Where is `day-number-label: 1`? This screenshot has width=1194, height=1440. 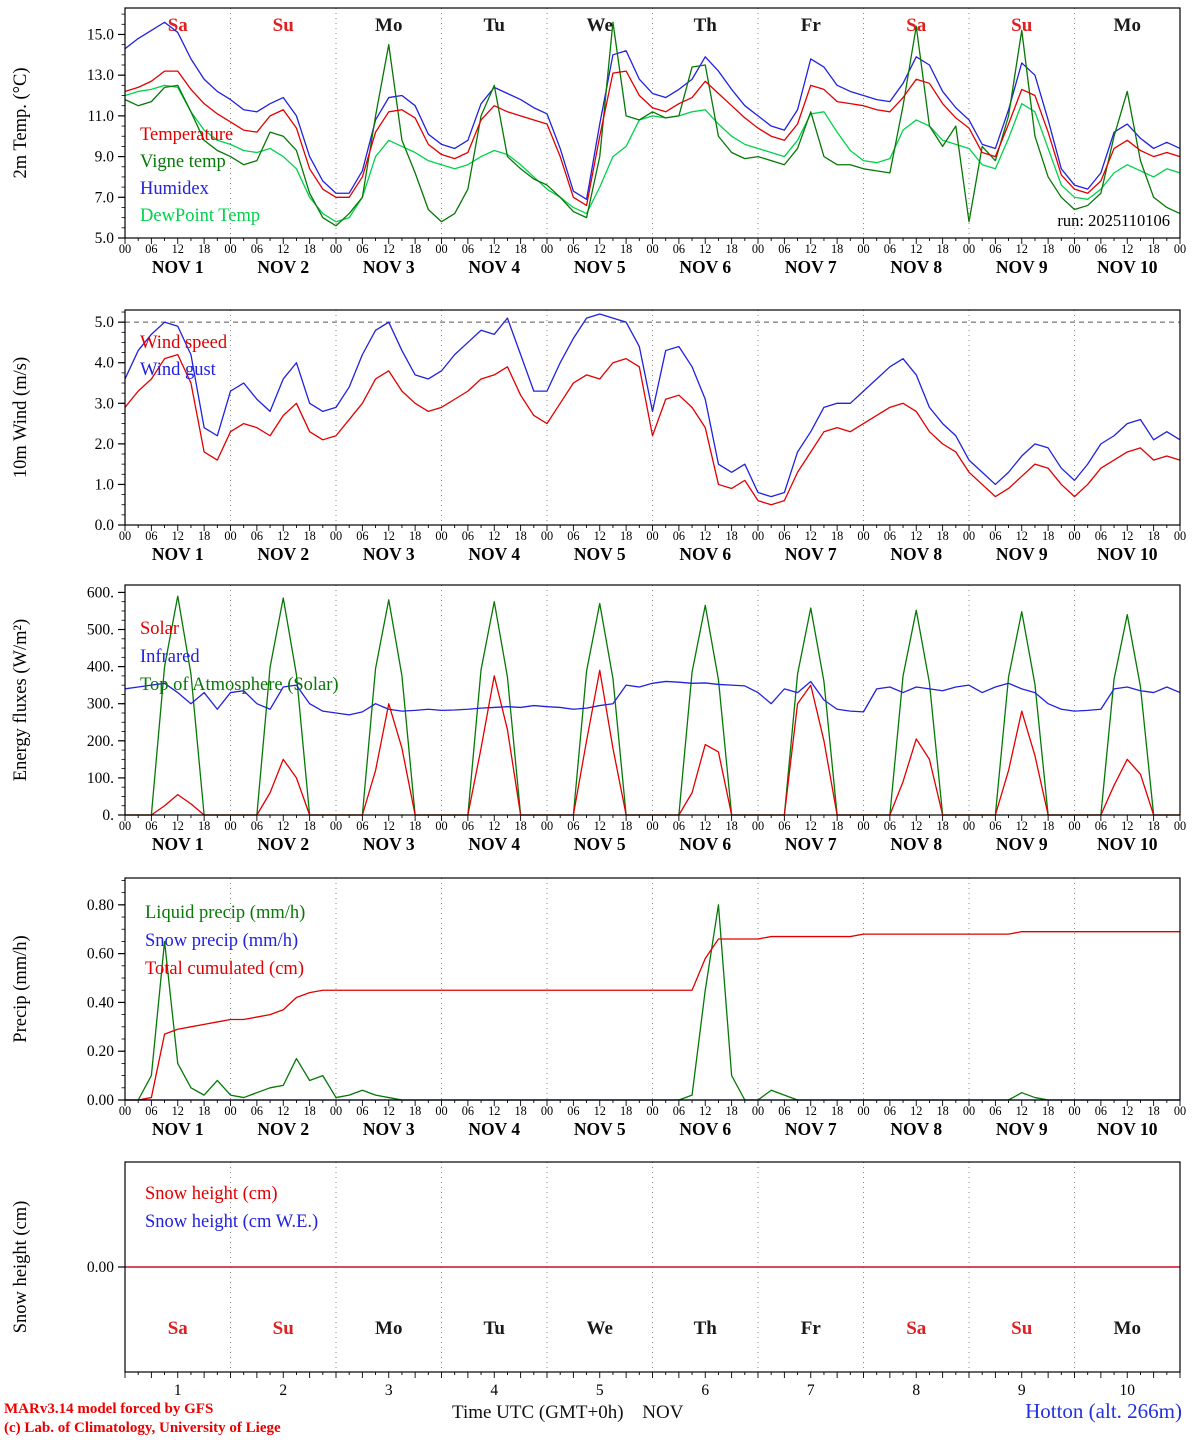
day-number-label: 1 is located at coordinates (178, 1390).